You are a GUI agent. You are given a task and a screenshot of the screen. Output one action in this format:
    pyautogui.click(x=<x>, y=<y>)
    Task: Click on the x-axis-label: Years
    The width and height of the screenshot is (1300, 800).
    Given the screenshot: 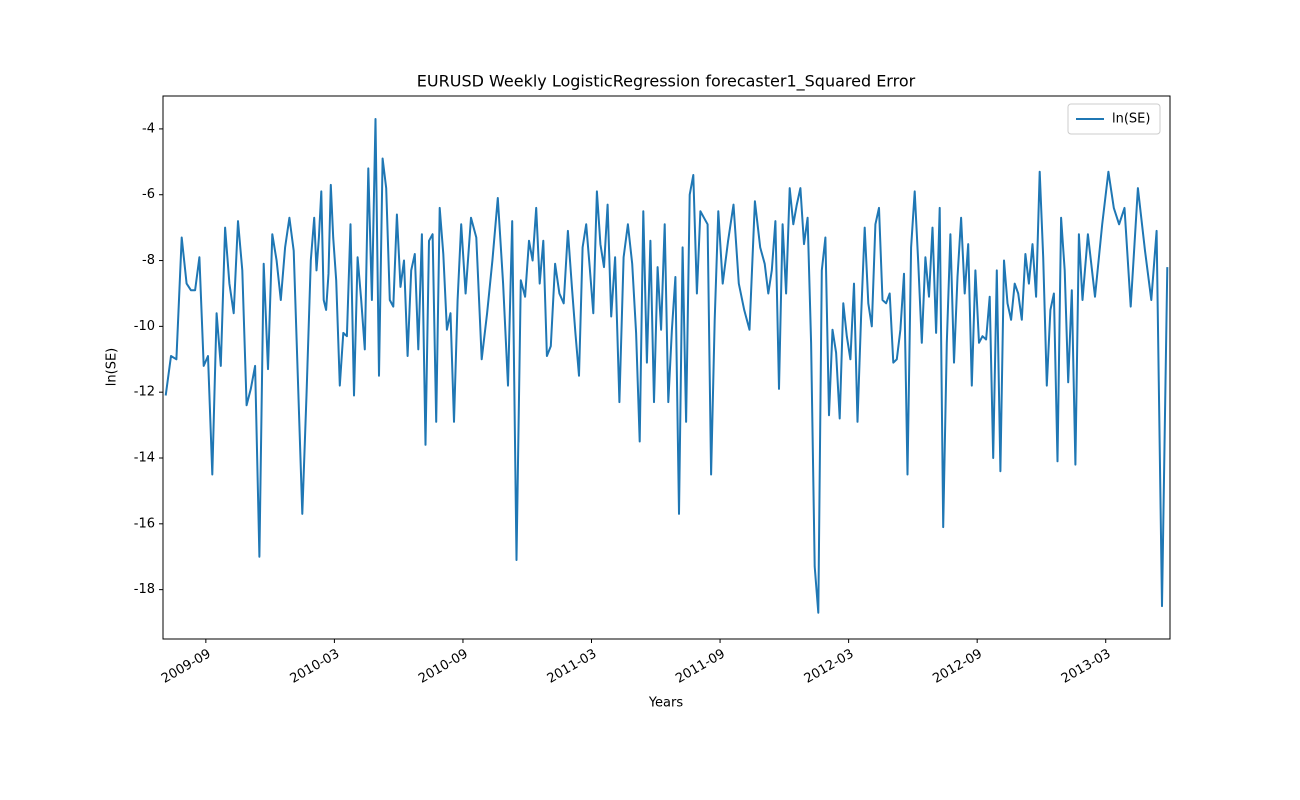 What is the action you would take?
    pyautogui.click(x=666, y=703)
    